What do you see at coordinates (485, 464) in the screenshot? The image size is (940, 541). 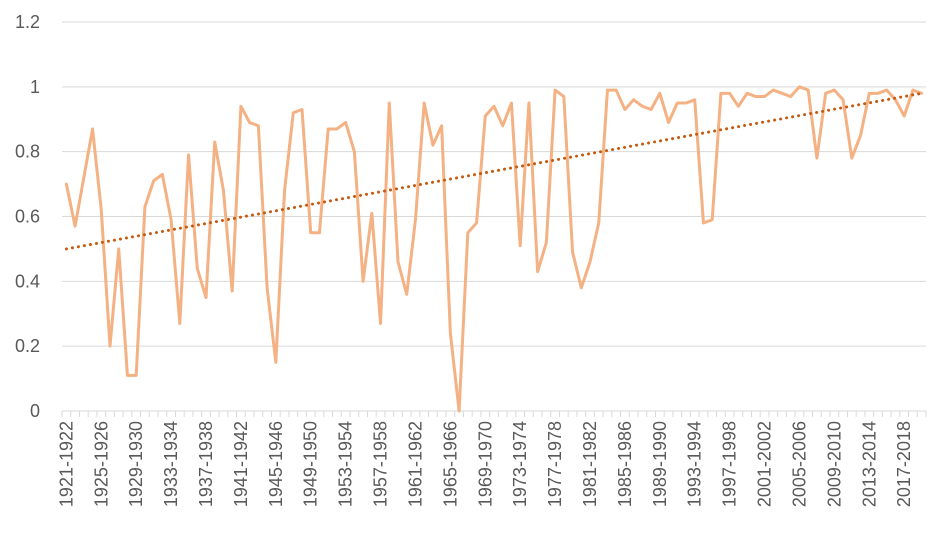 I see `x-tick-label: 1969-1970` at bounding box center [485, 464].